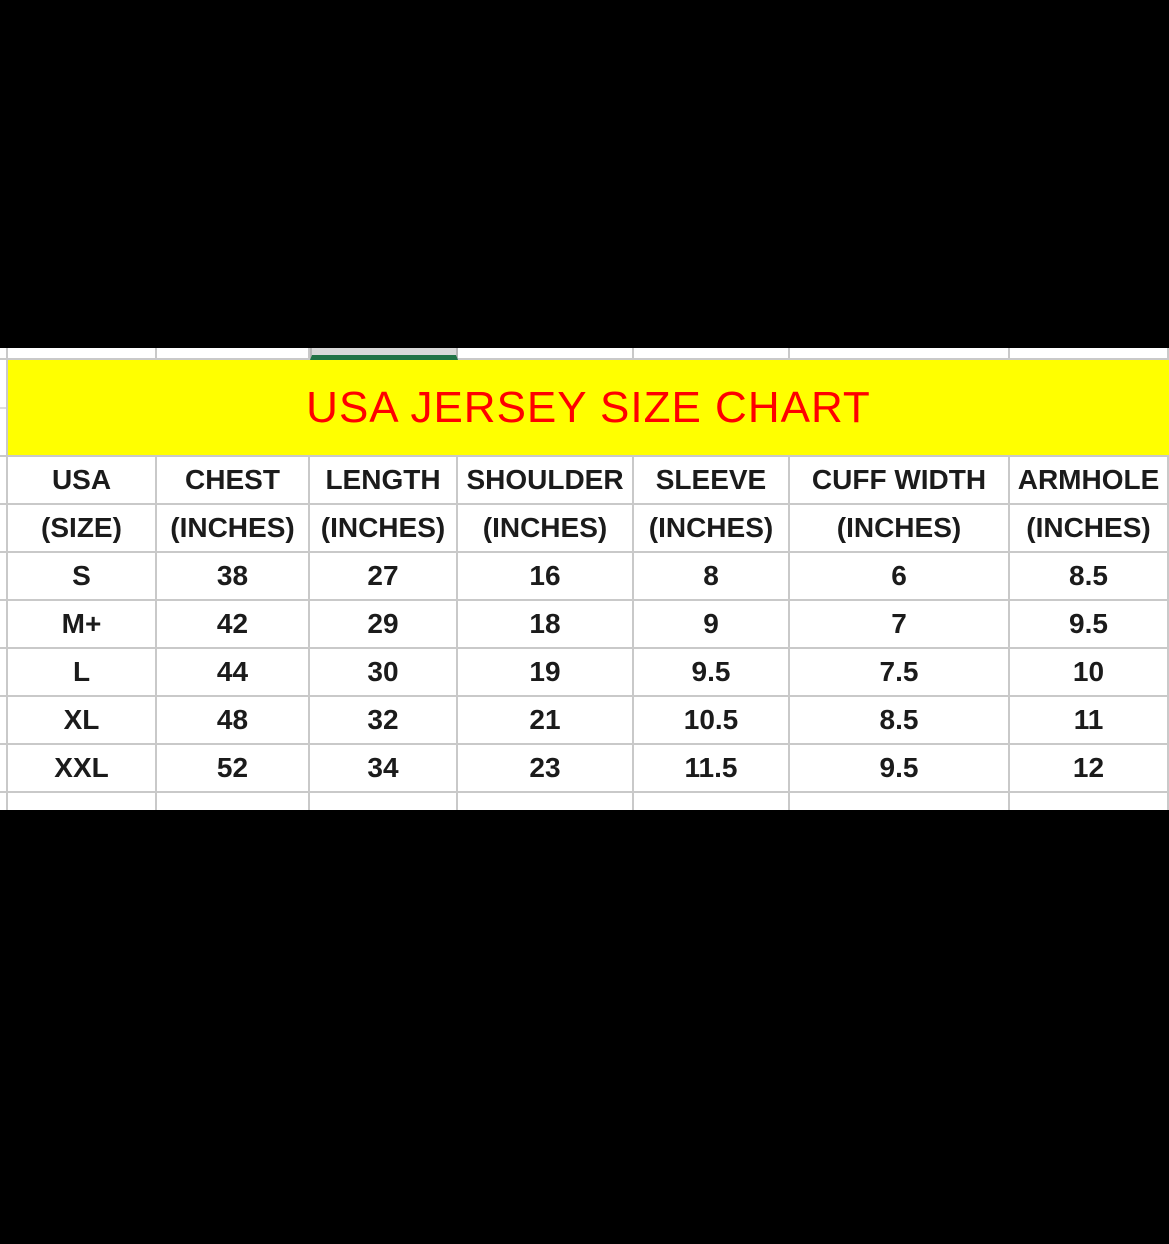 The width and height of the screenshot is (1169, 1244). Describe the element at coordinates (233, 769) in the screenshot. I see `value-cell: 52` at that location.